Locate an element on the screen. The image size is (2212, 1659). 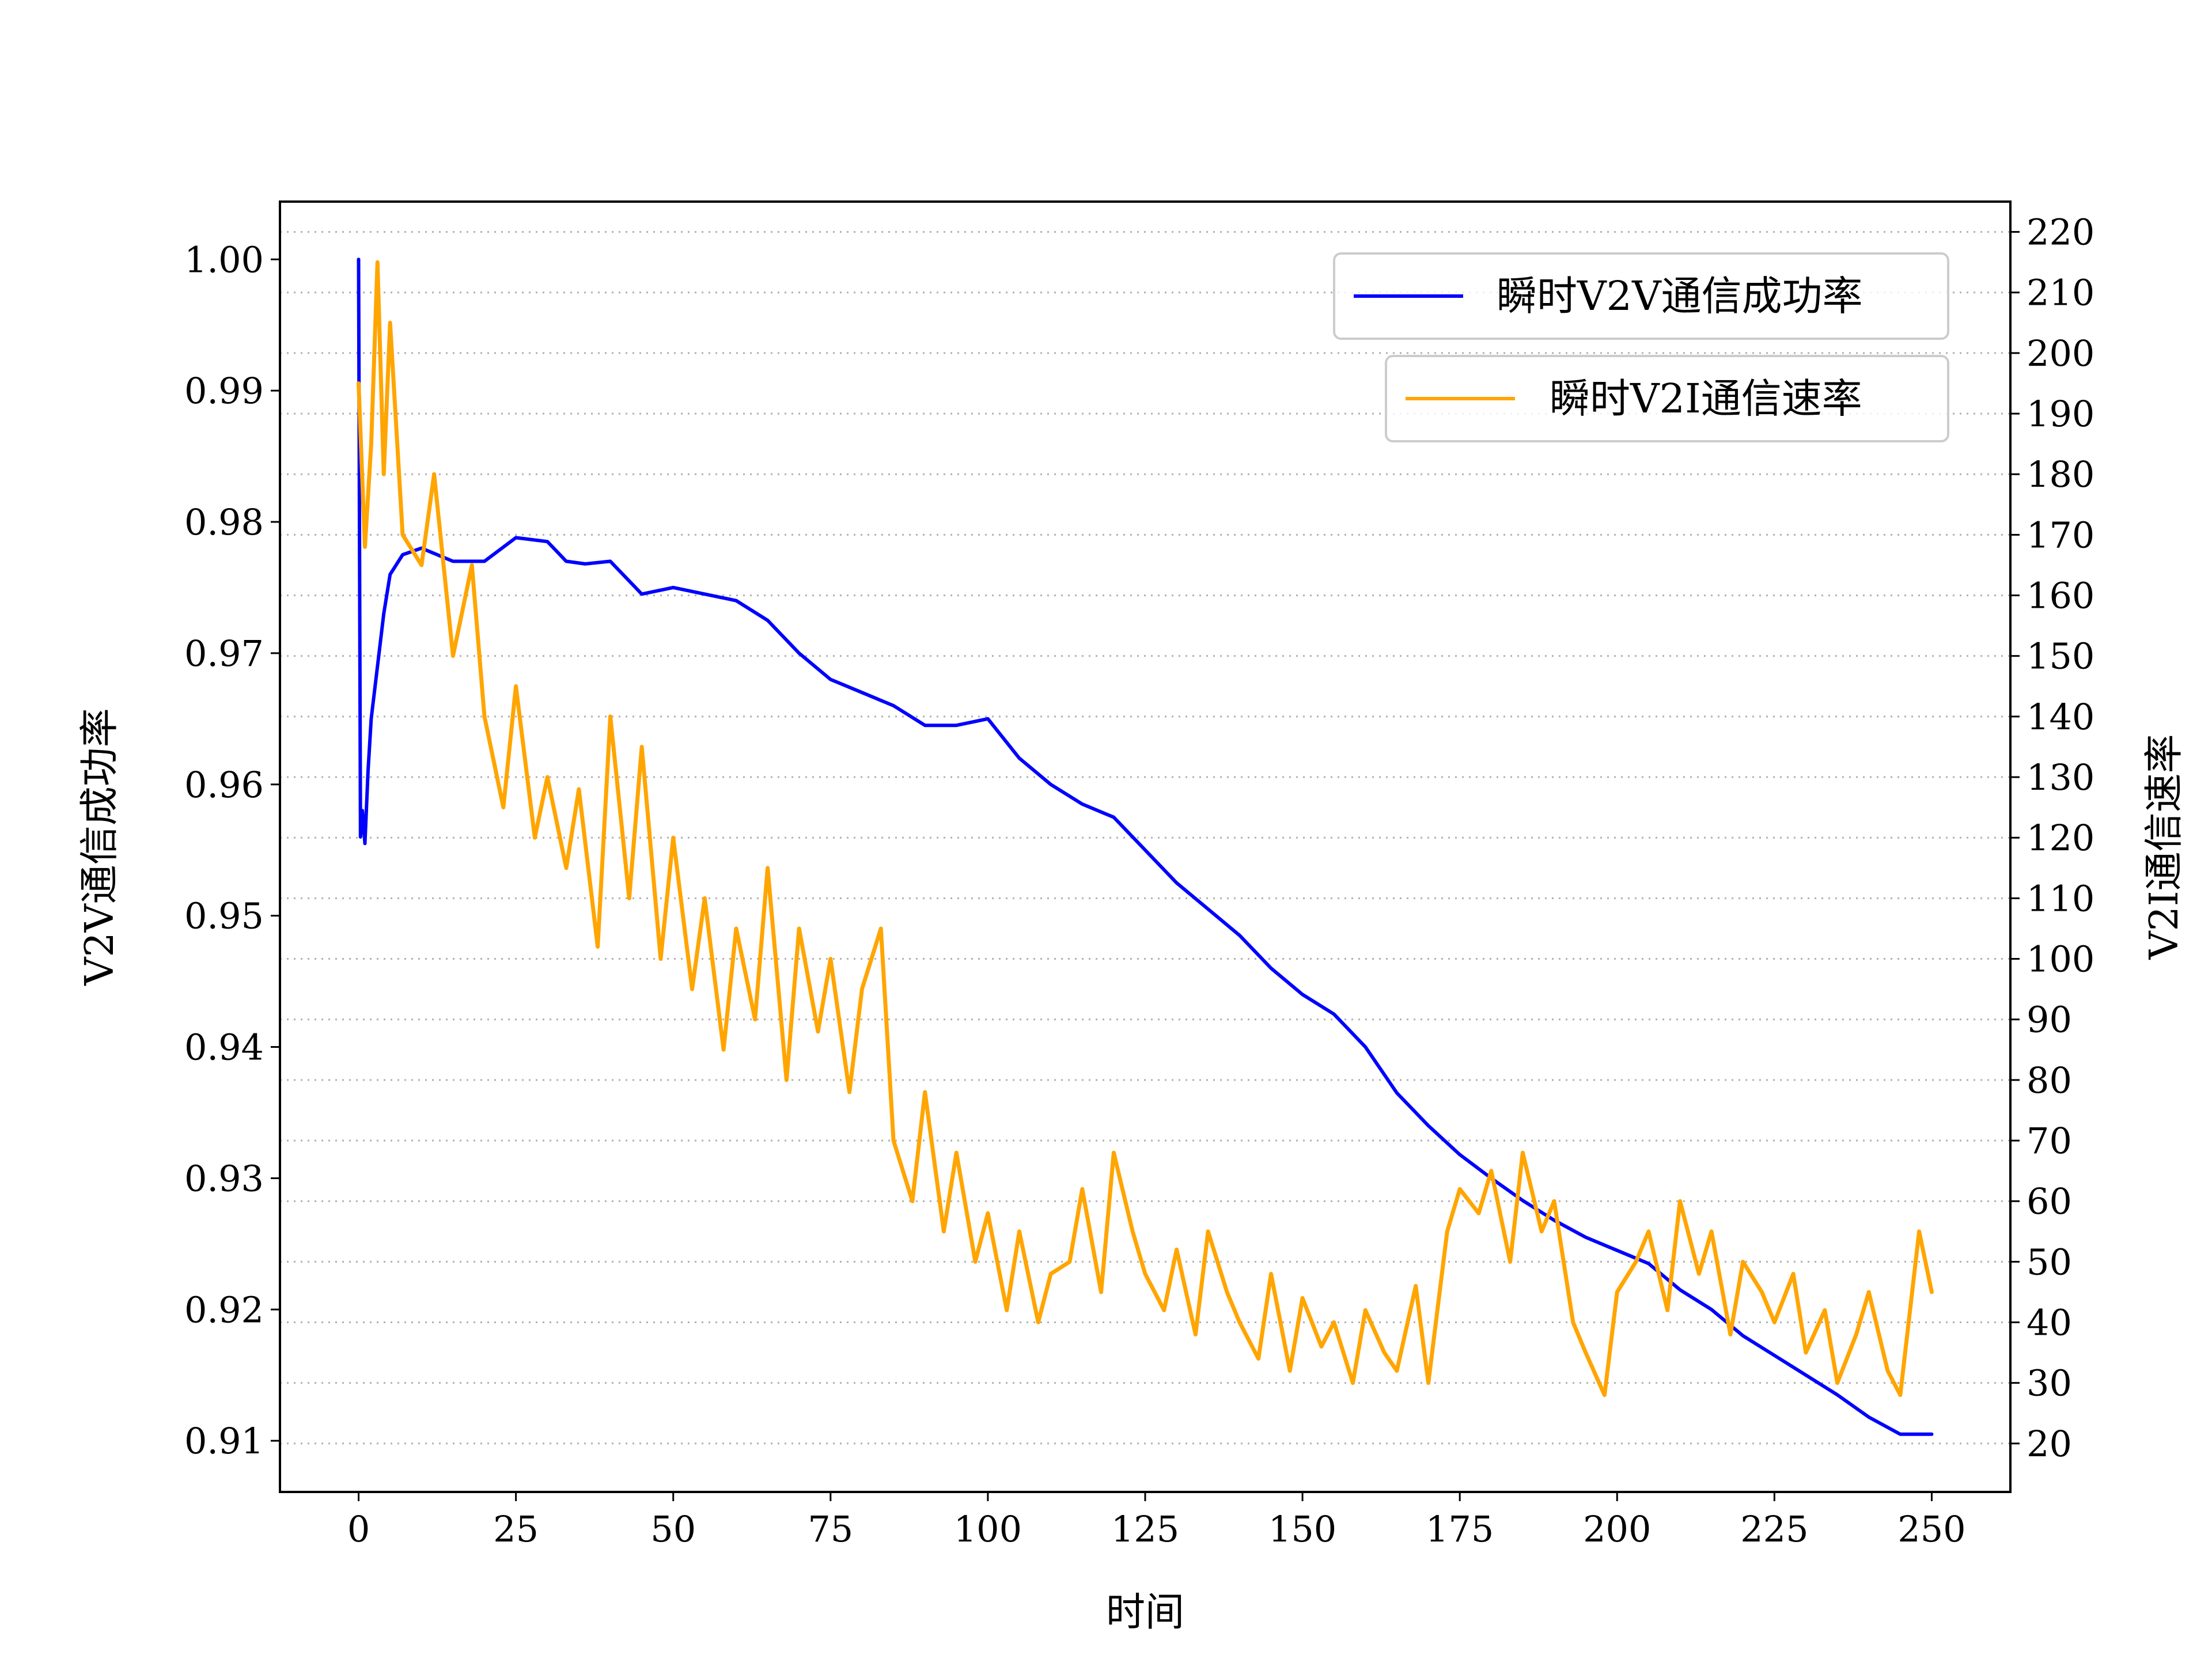
x-tick-label: 50 is located at coordinates (673, 1529).